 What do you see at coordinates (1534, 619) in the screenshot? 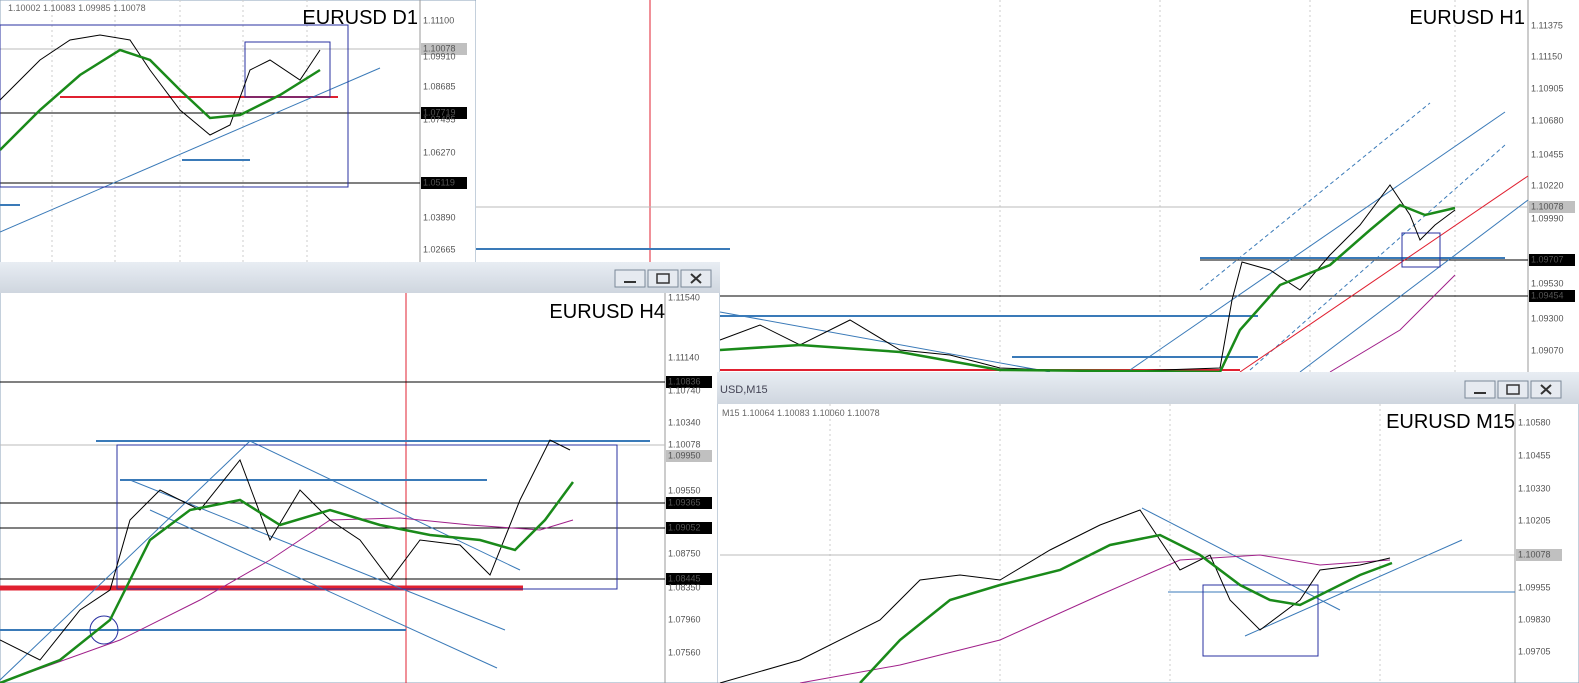
I see `price-label: 1.09830` at bounding box center [1534, 619].